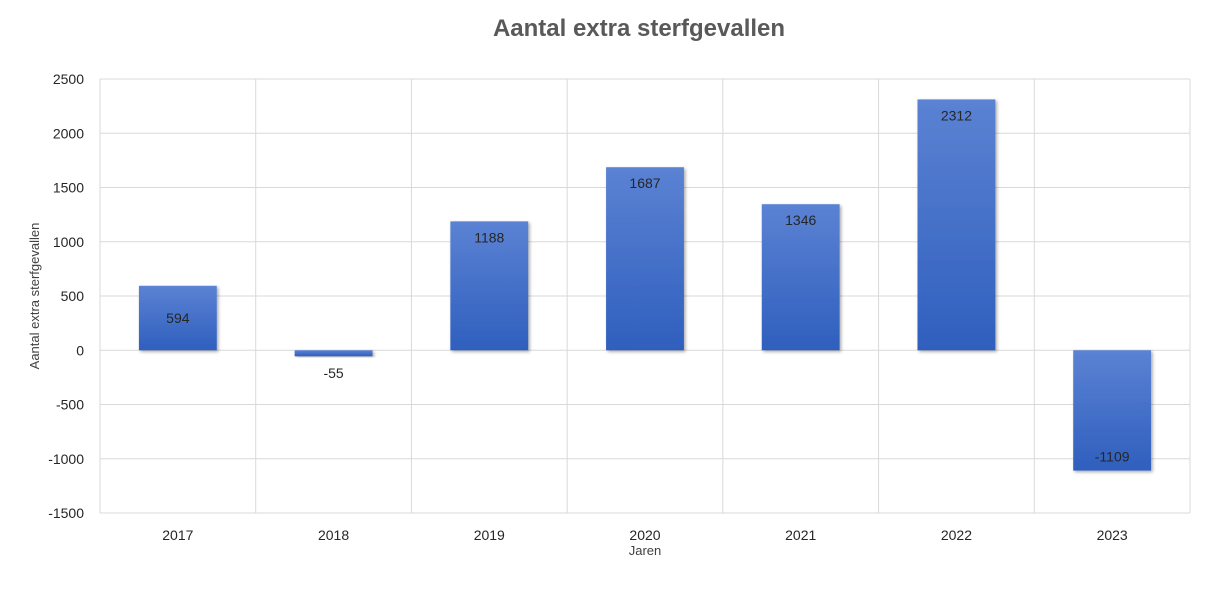 The image size is (1220, 612). What do you see at coordinates (639, 28) in the screenshot?
I see `chart-title: Aantal extra sterfgevallen` at bounding box center [639, 28].